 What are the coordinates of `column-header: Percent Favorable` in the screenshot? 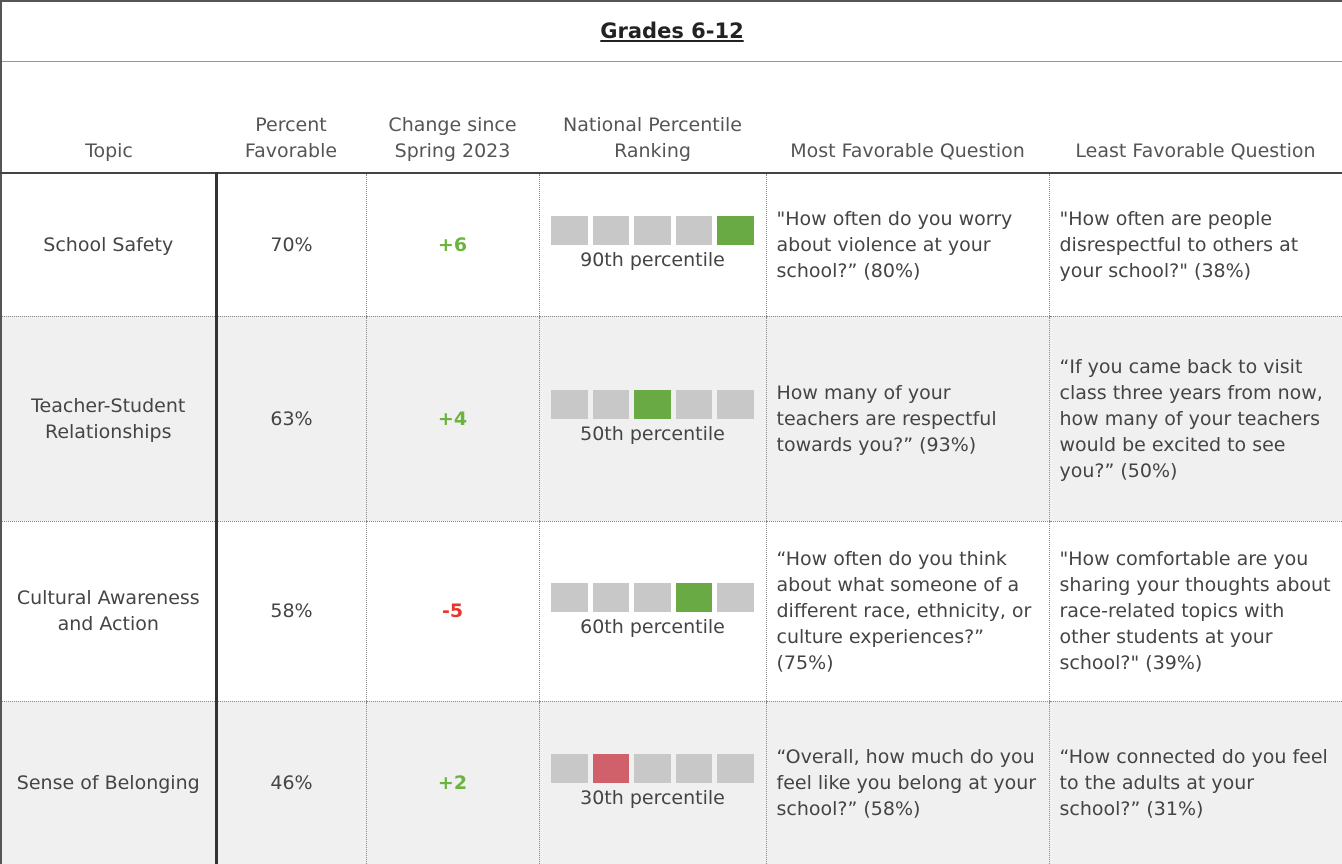 It's located at (291, 117).